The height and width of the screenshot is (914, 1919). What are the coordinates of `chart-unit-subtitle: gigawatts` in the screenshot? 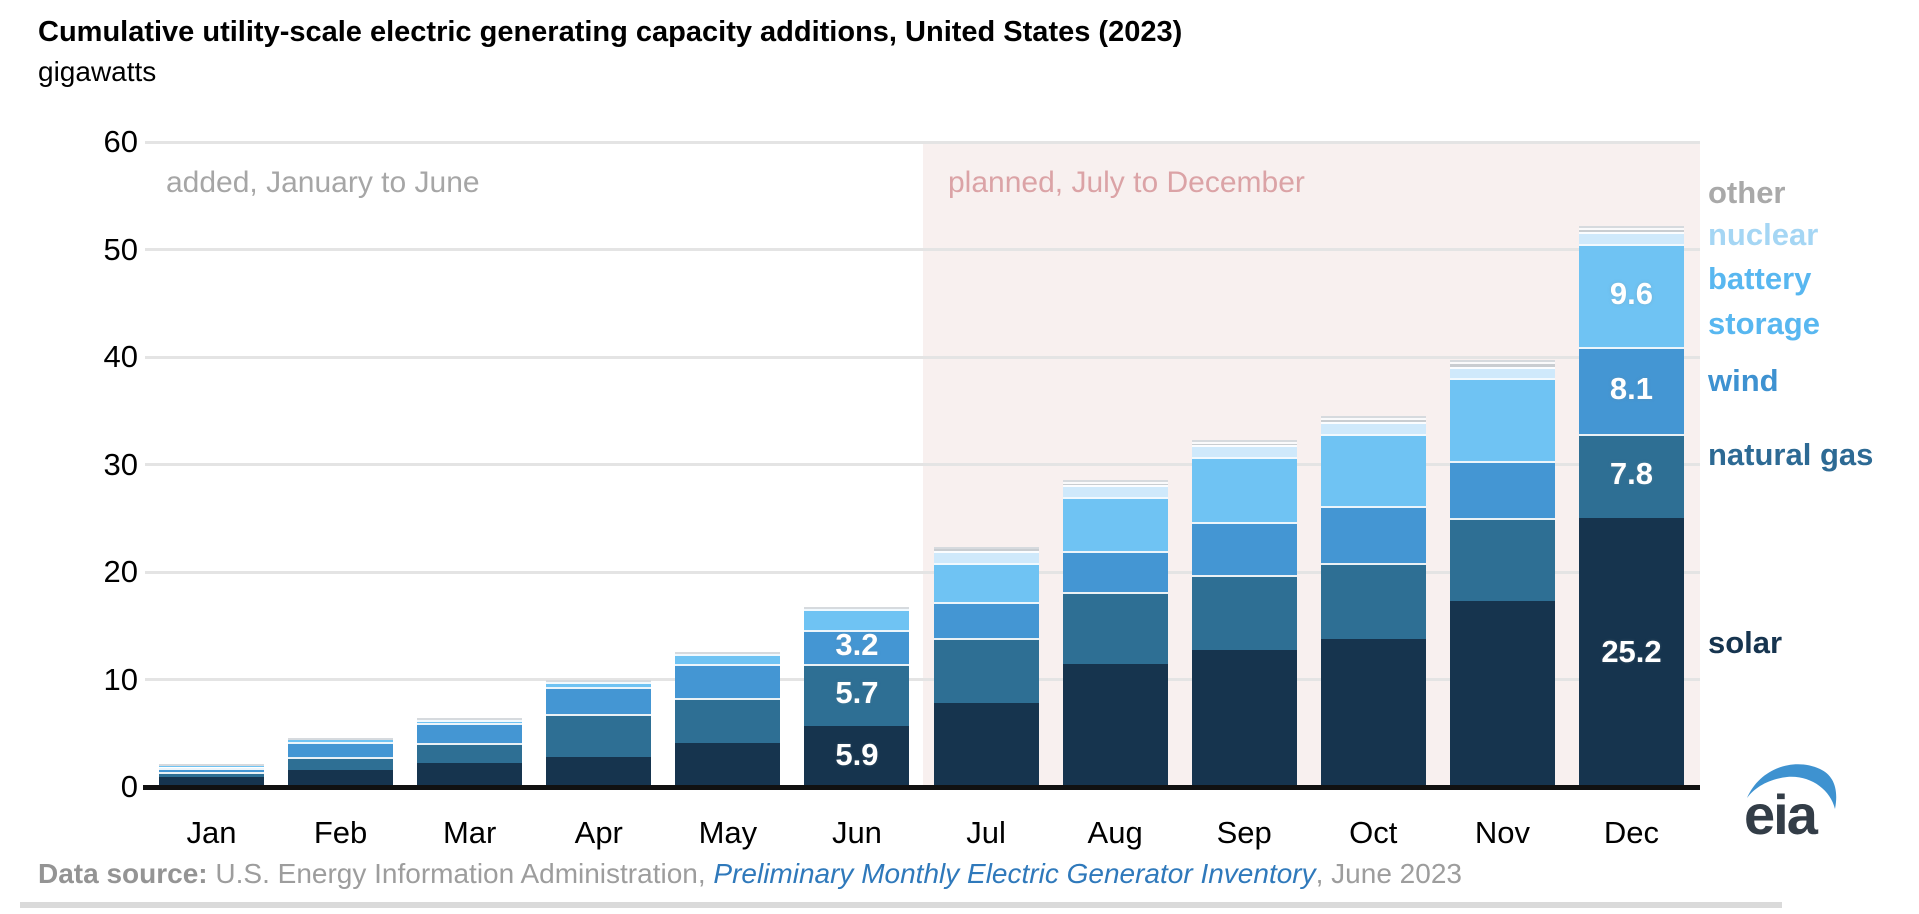 It's located at (97, 71).